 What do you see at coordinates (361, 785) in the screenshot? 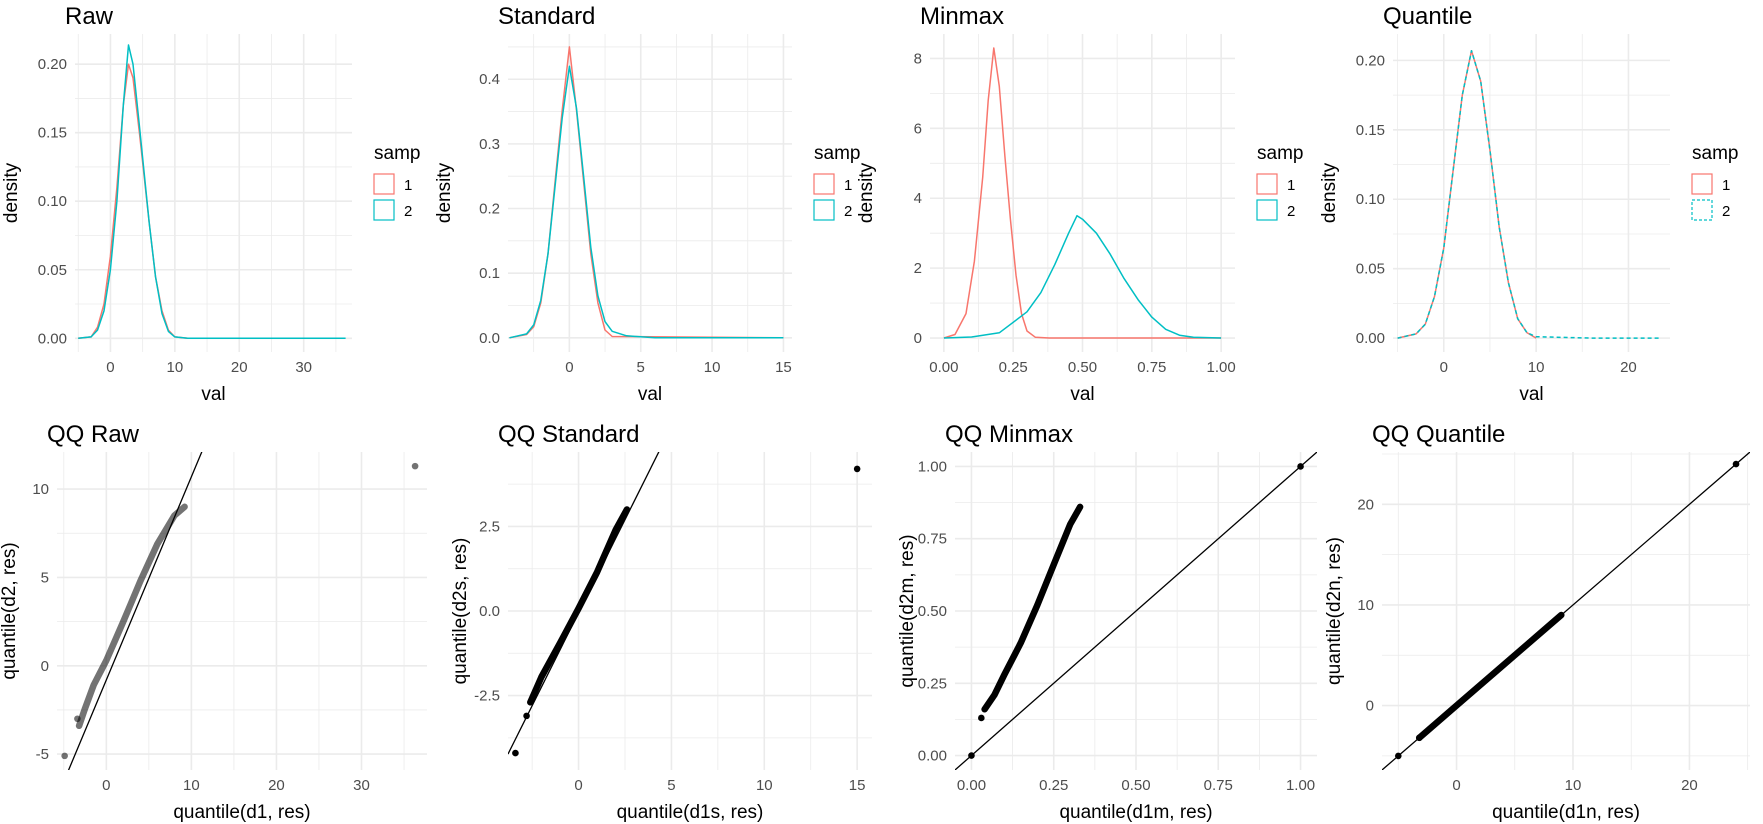
I see `x-tick-label: 30` at bounding box center [361, 785].